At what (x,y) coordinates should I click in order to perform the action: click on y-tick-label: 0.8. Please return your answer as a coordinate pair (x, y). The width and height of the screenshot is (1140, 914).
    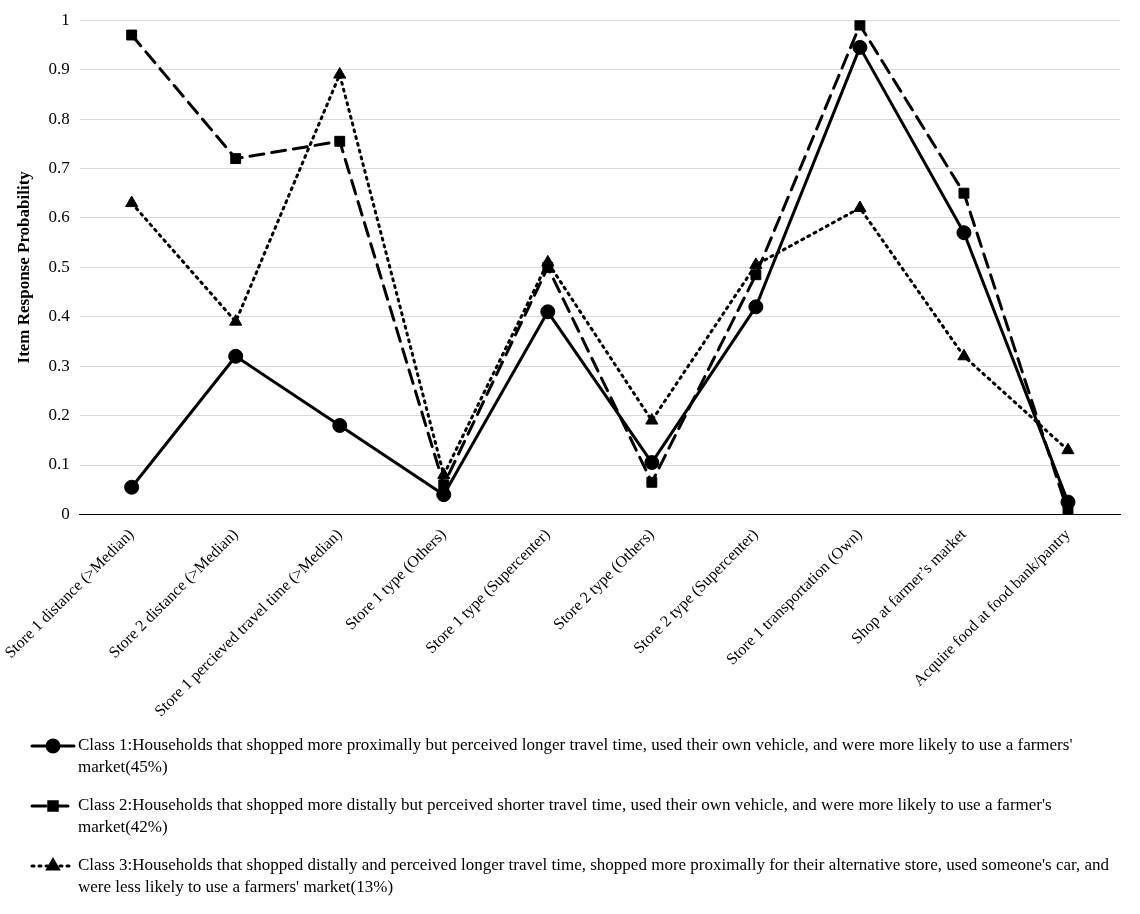
    Looking at the image, I should click on (59, 118).